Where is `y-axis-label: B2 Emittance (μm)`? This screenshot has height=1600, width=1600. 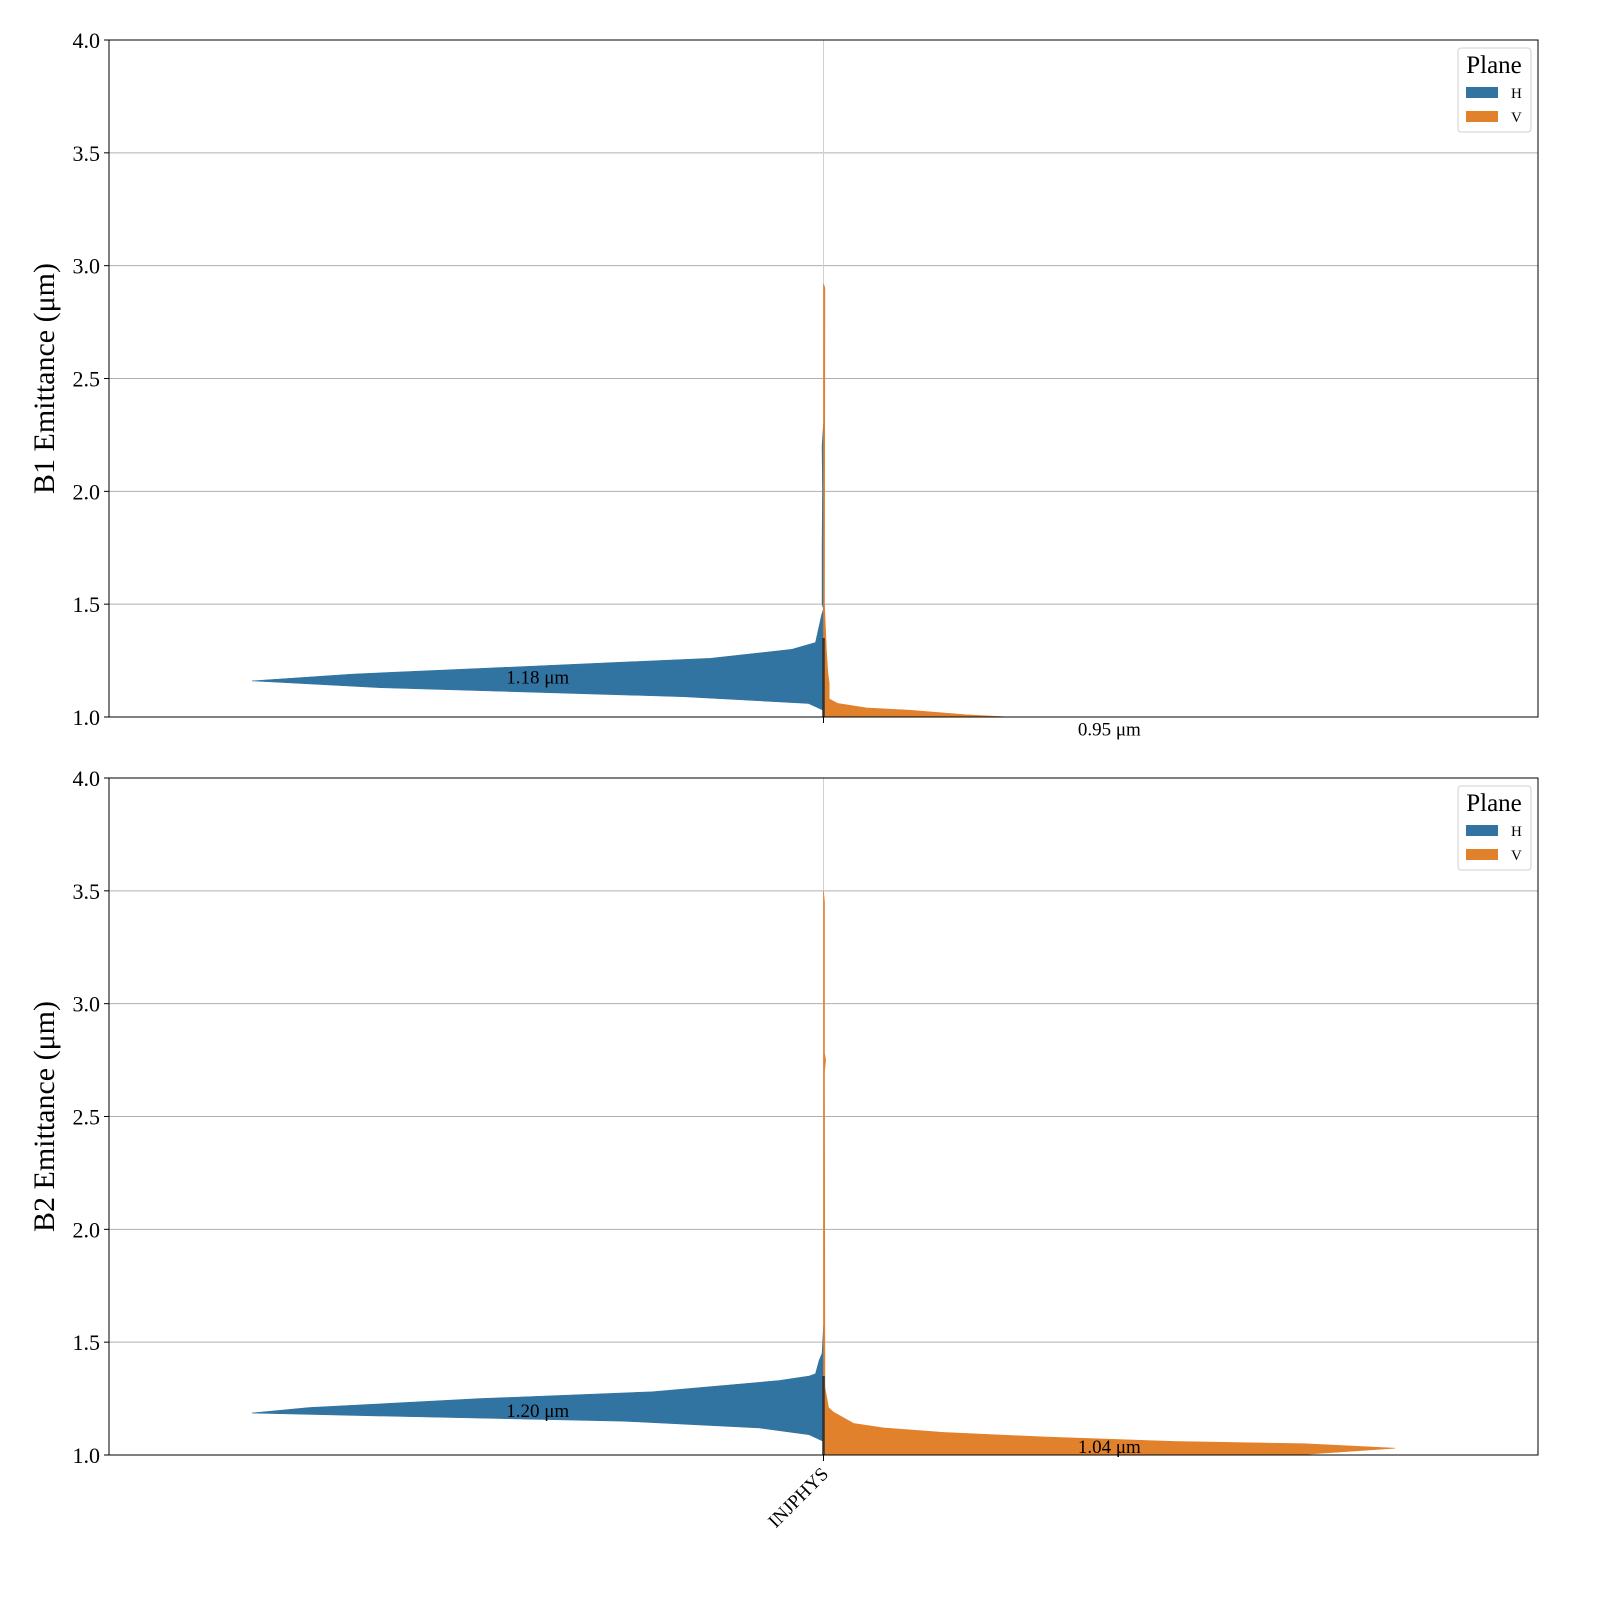 y-axis-label: B2 Emittance (μm) is located at coordinates (44, 1116).